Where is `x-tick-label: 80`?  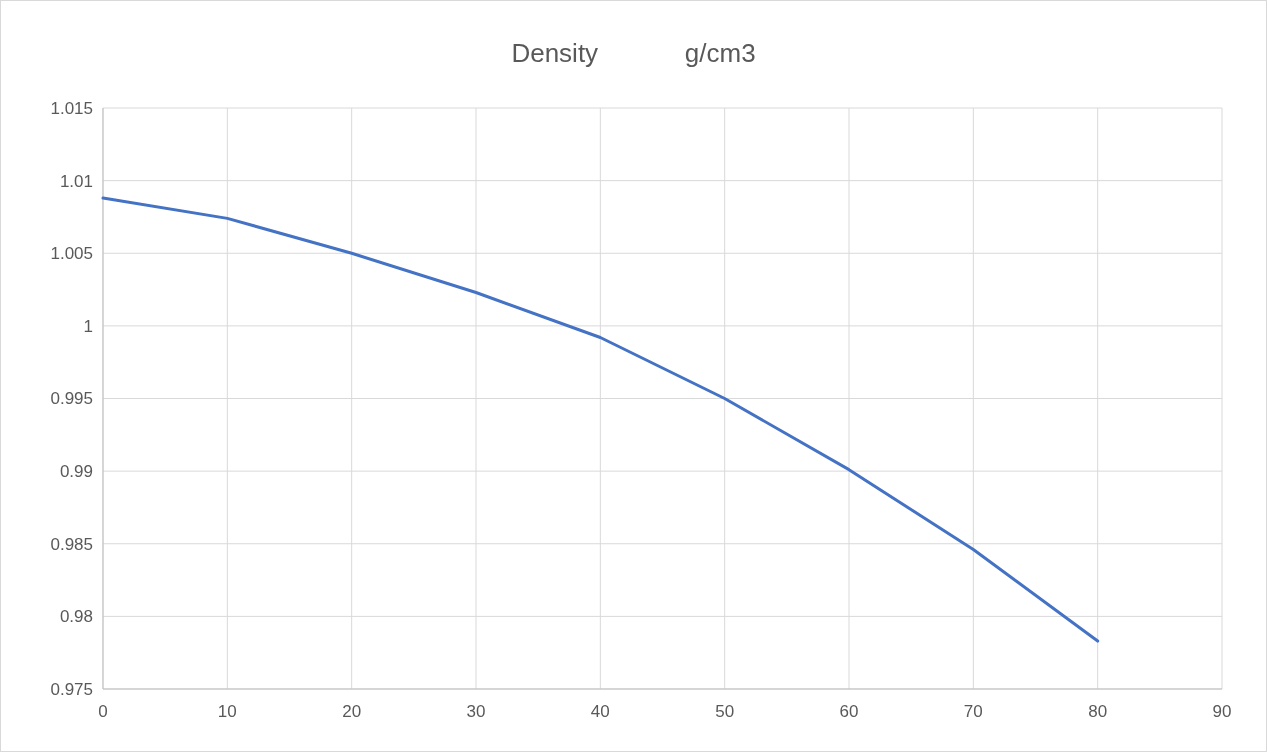
x-tick-label: 80 is located at coordinates (1098, 711).